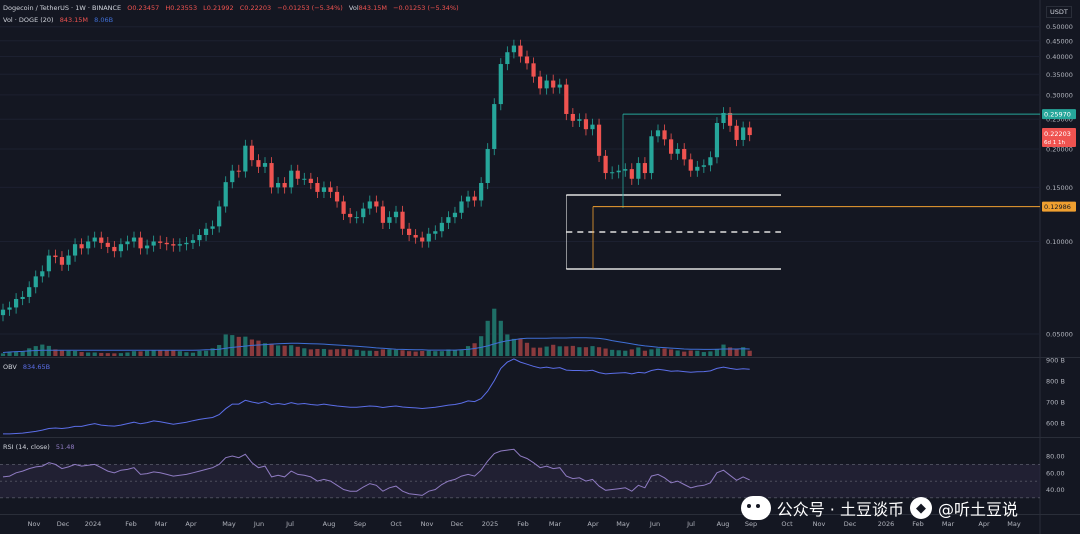 The width and height of the screenshot is (1080, 534). I want to click on y-tick-label: 0.50000, so click(1059, 27).